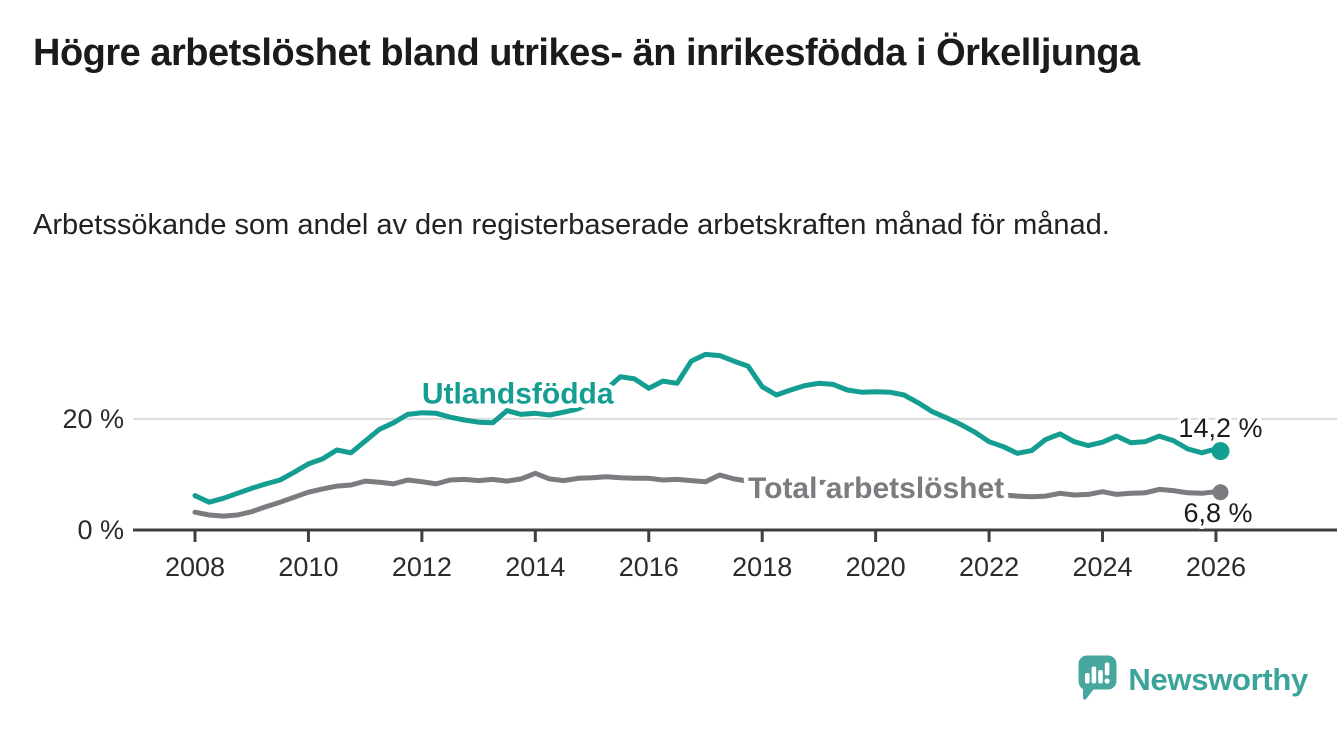 Image resolution: width=1340 pixels, height=734 pixels. I want to click on y-tick-label-0: 0 %, so click(100, 530).